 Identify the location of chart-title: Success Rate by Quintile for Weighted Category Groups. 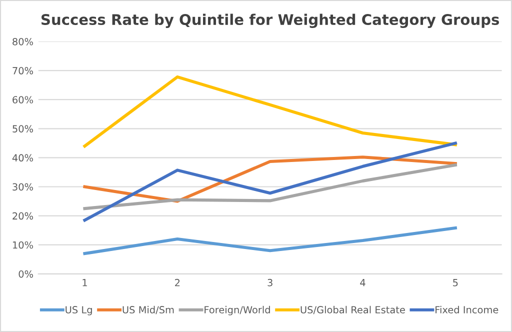
(271, 21).